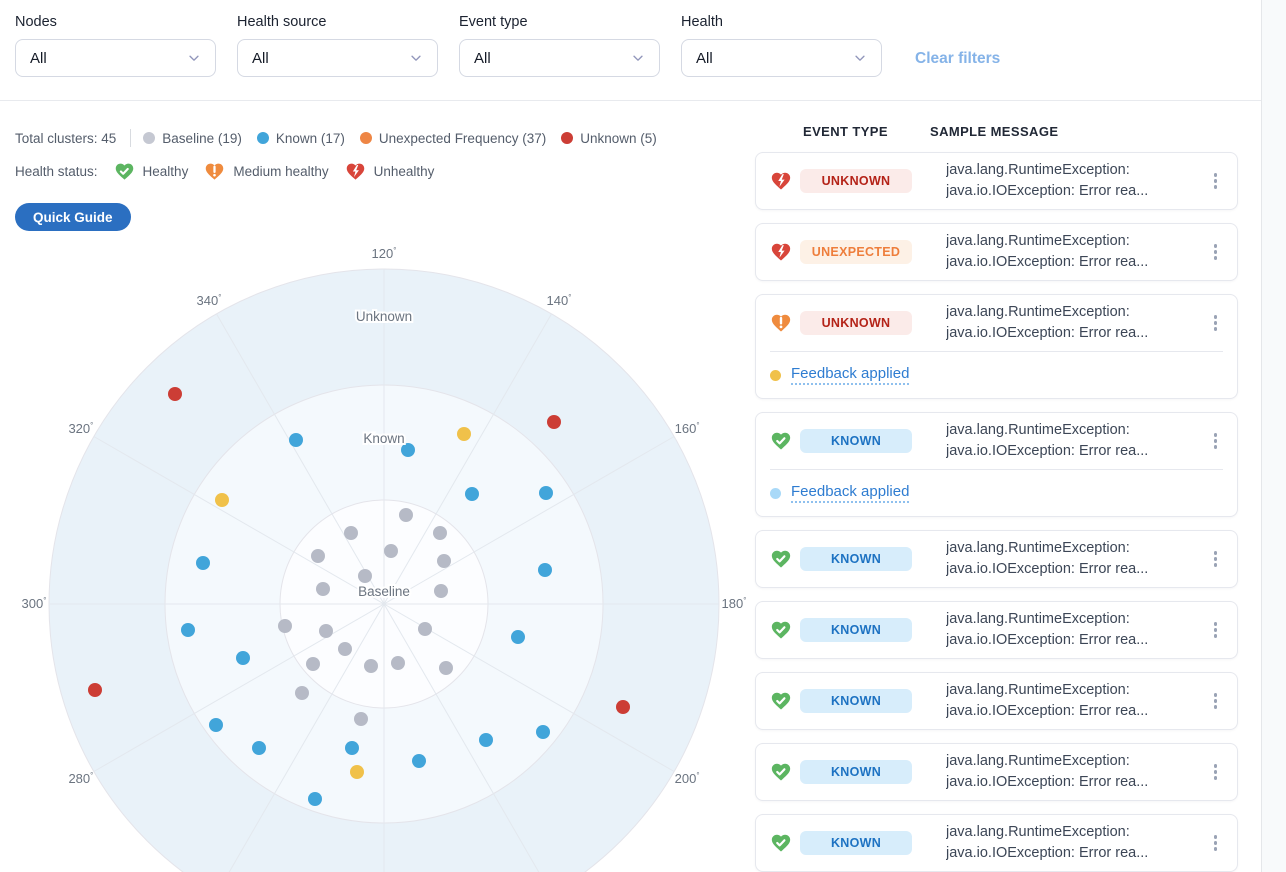 This screenshot has width=1286, height=872. I want to click on nodes-select: All, so click(115, 58).